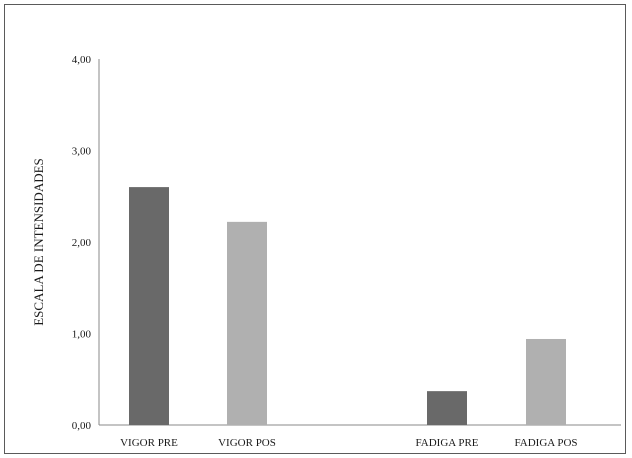 Image resolution: width=632 pixels, height=458 pixels. Describe the element at coordinates (82, 60) in the screenshot. I see `y-tick-label: 4,00` at that location.